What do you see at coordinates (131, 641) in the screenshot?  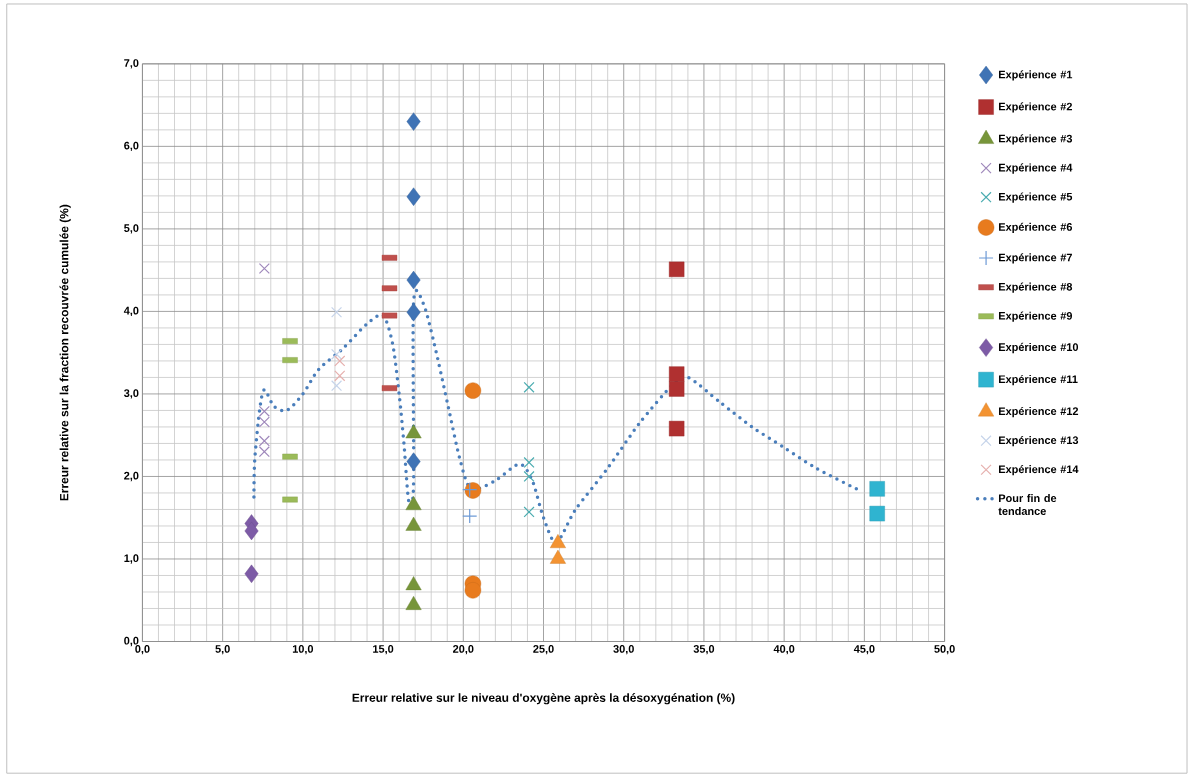 I see `y-tick-label: 0,0` at bounding box center [131, 641].